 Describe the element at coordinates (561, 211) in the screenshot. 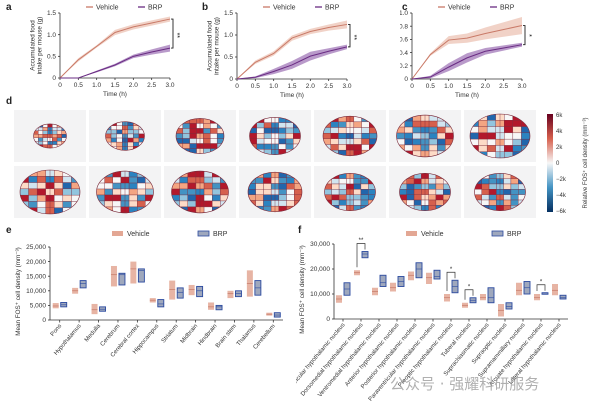

I see `colorbar-tick-label: −6k` at that location.